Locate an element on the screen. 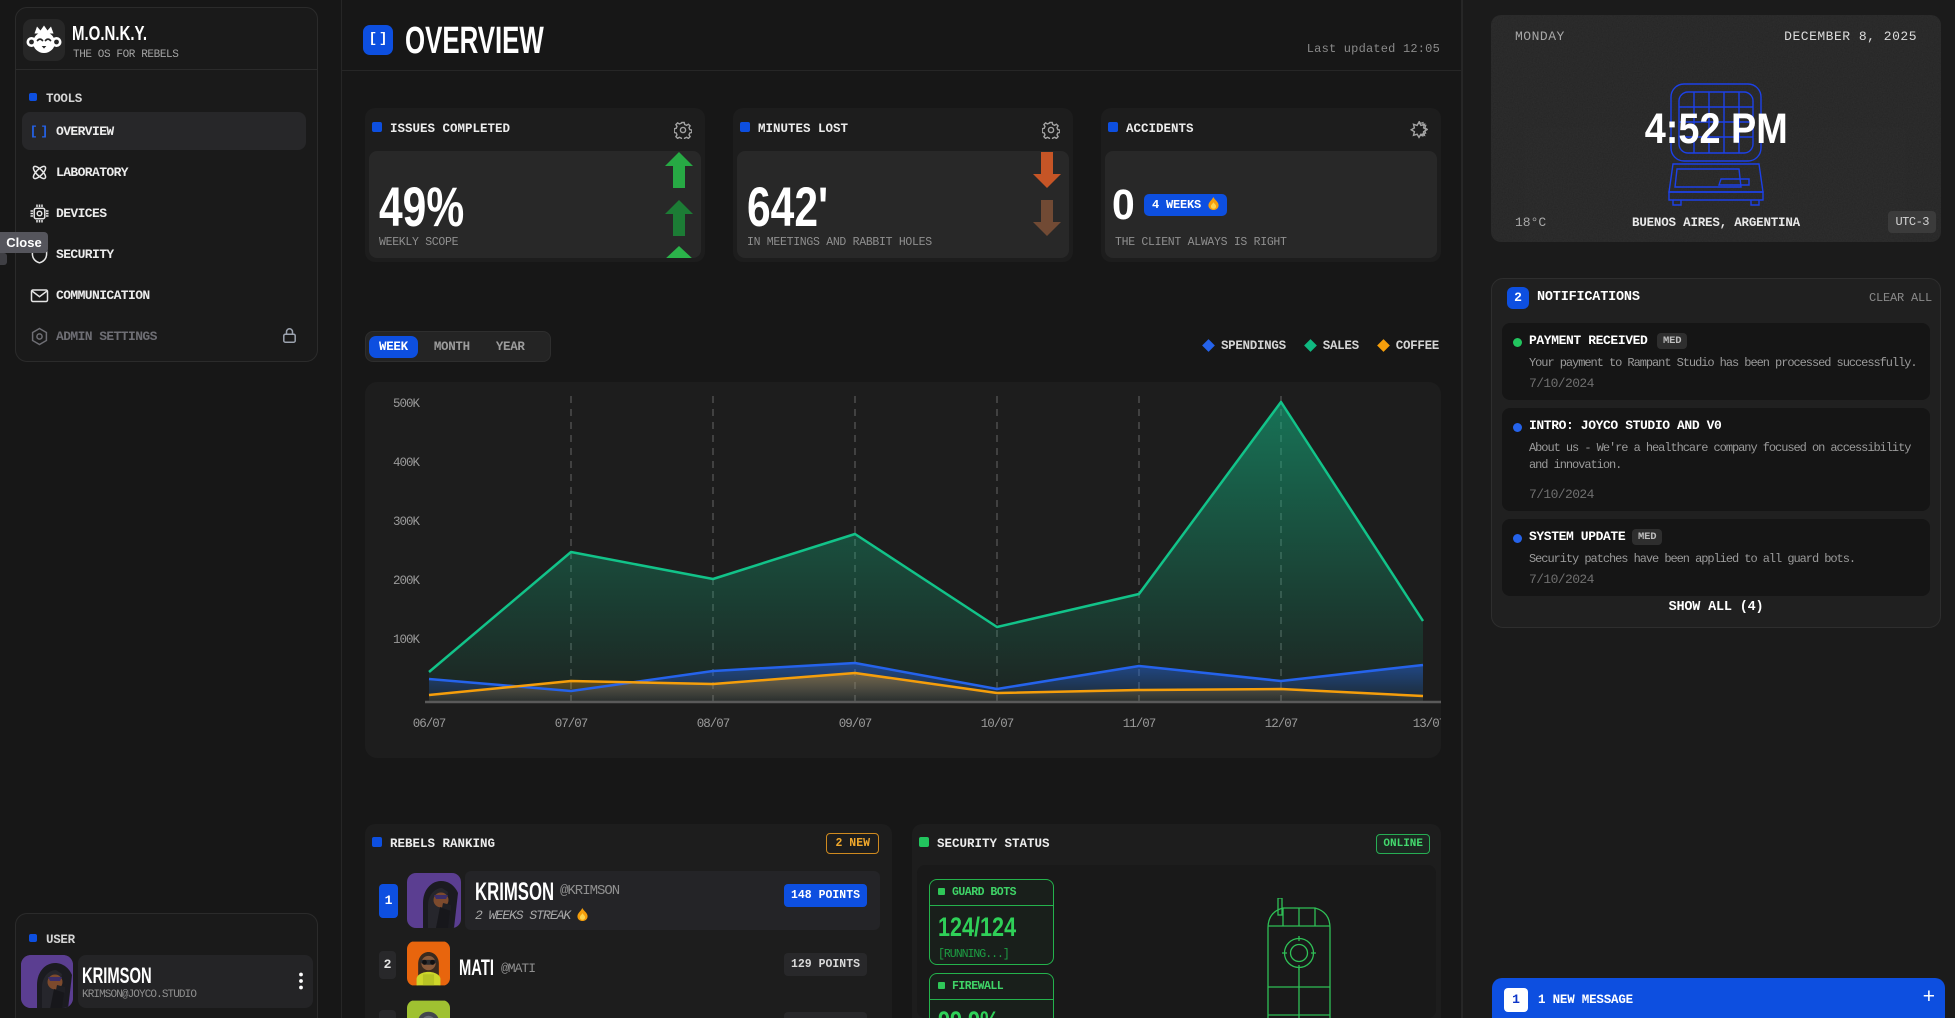 The height and width of the screenshot is (1018, 1955). svg-text: 400K is located at coordinates (407, 463).